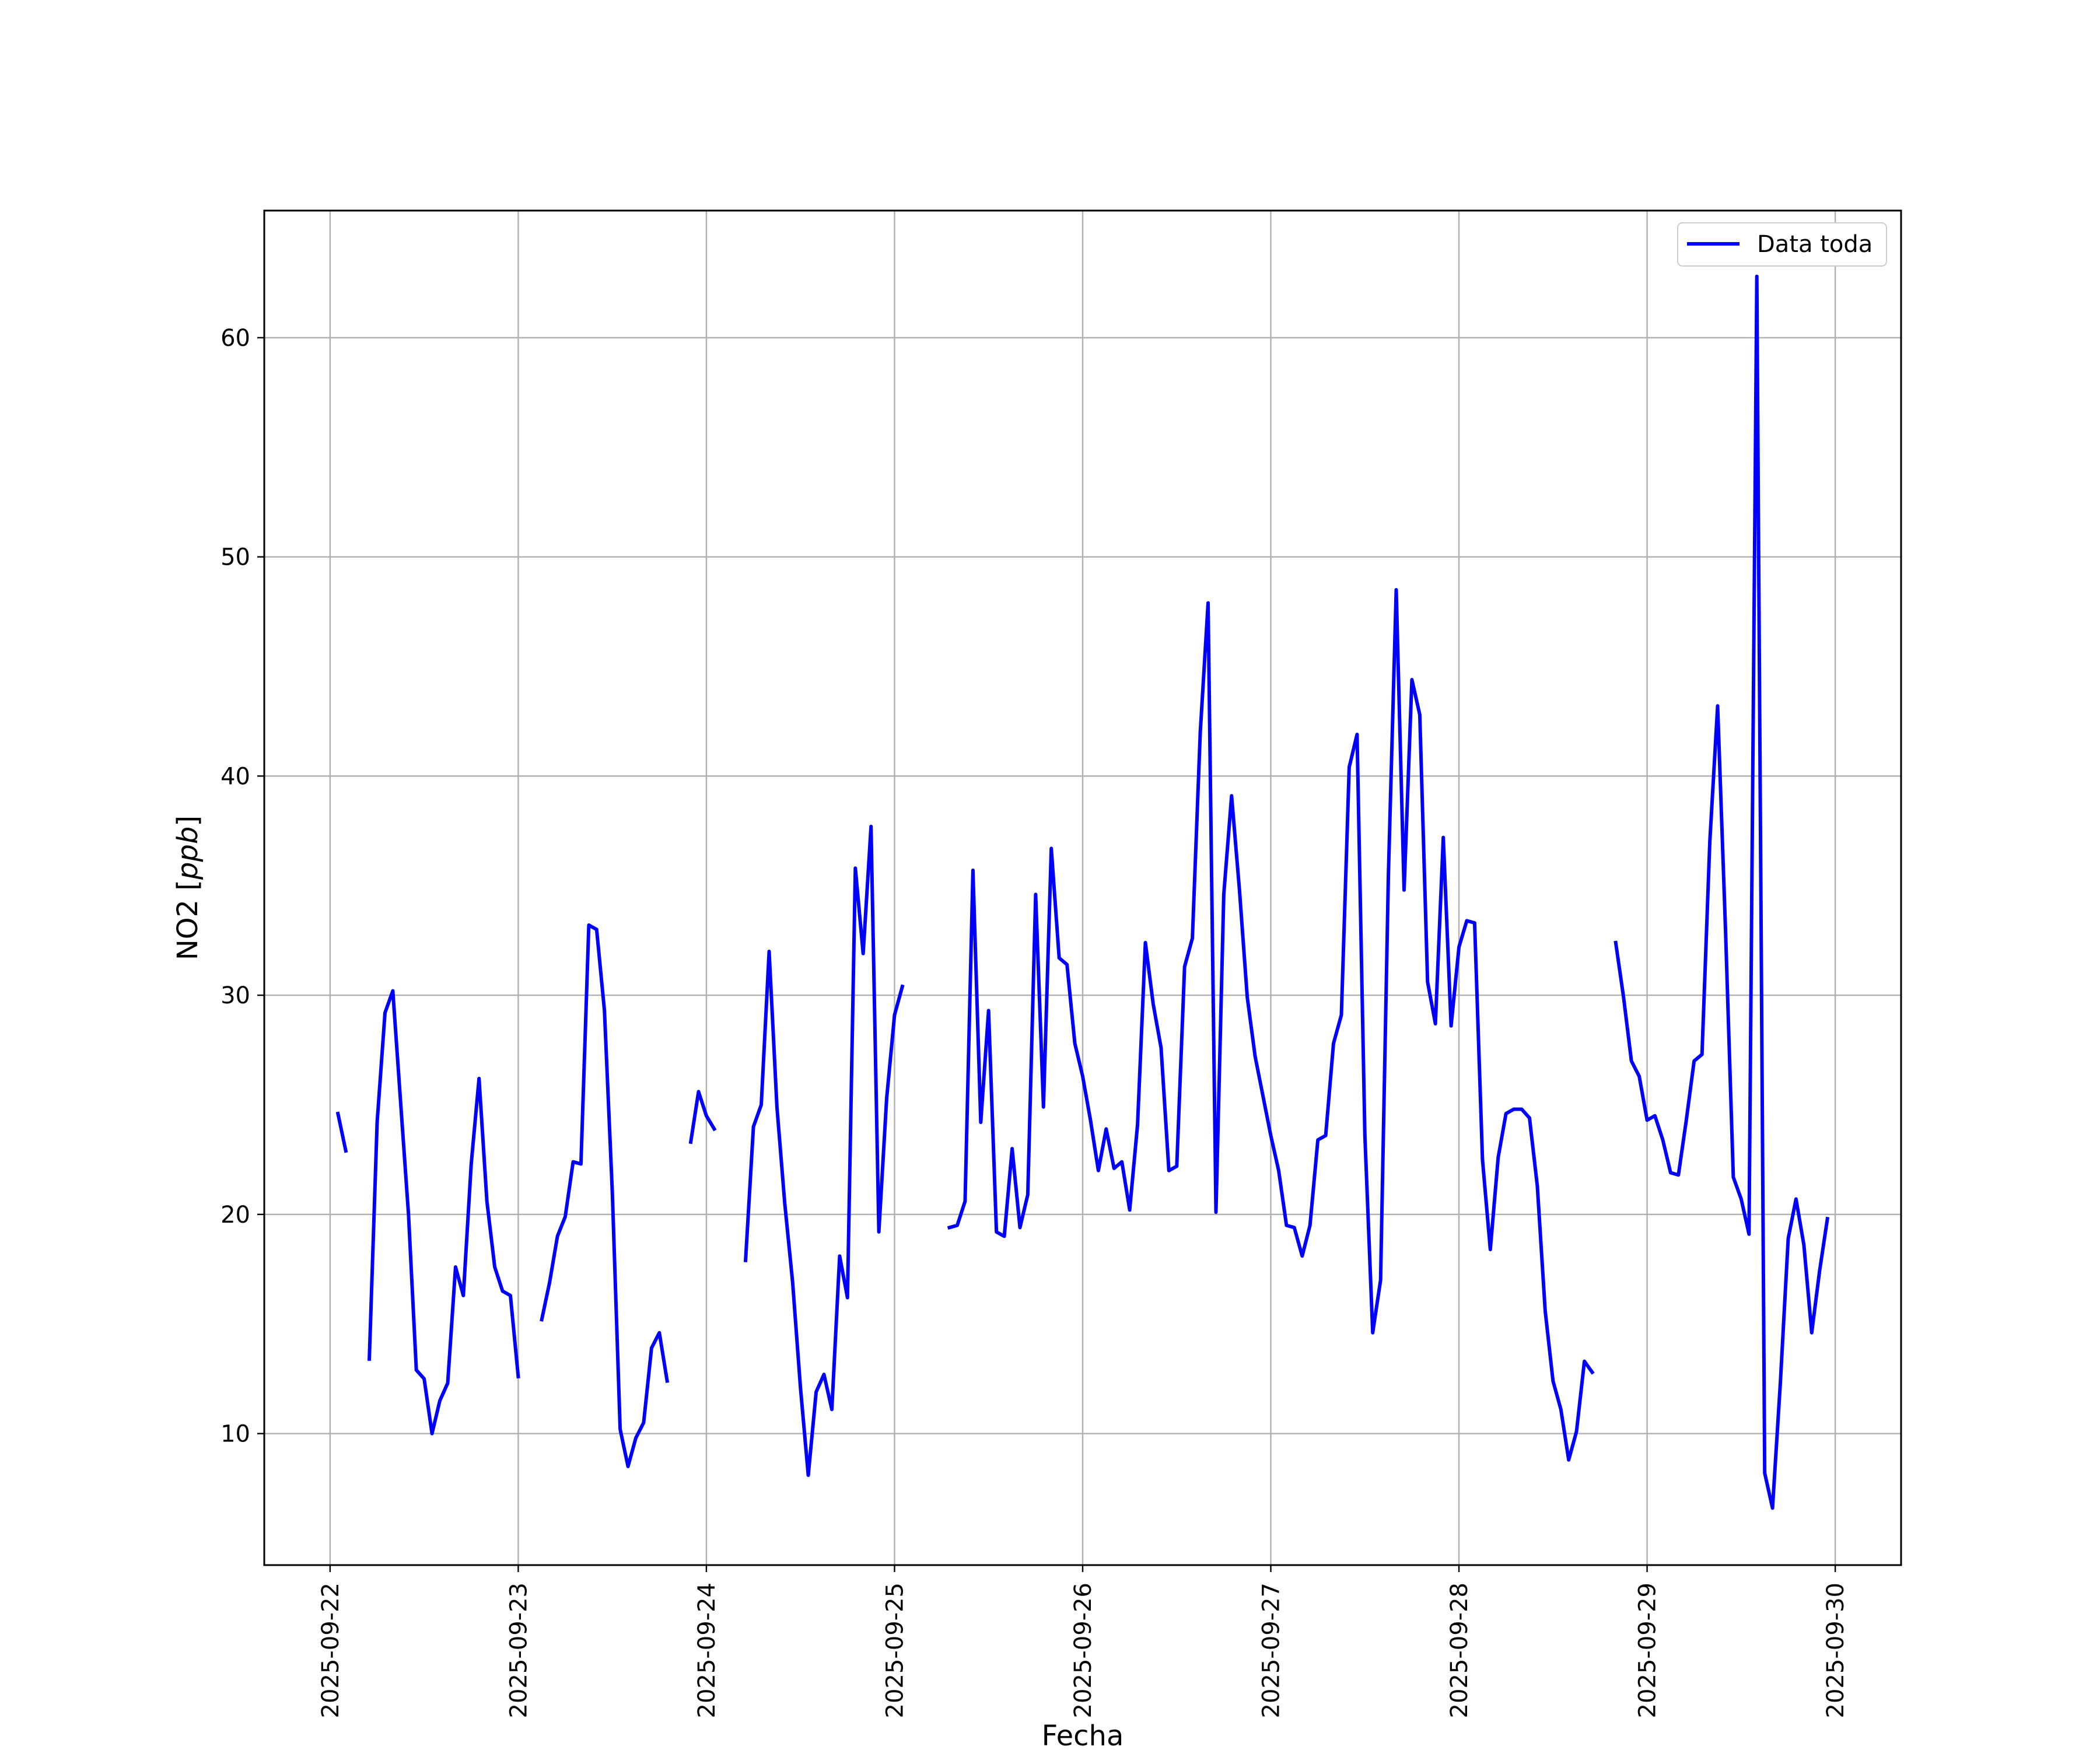  Describe the element at coordinates (188, 853) in the screenshot. I see `y-axis-label-unit: ppb` at that location.